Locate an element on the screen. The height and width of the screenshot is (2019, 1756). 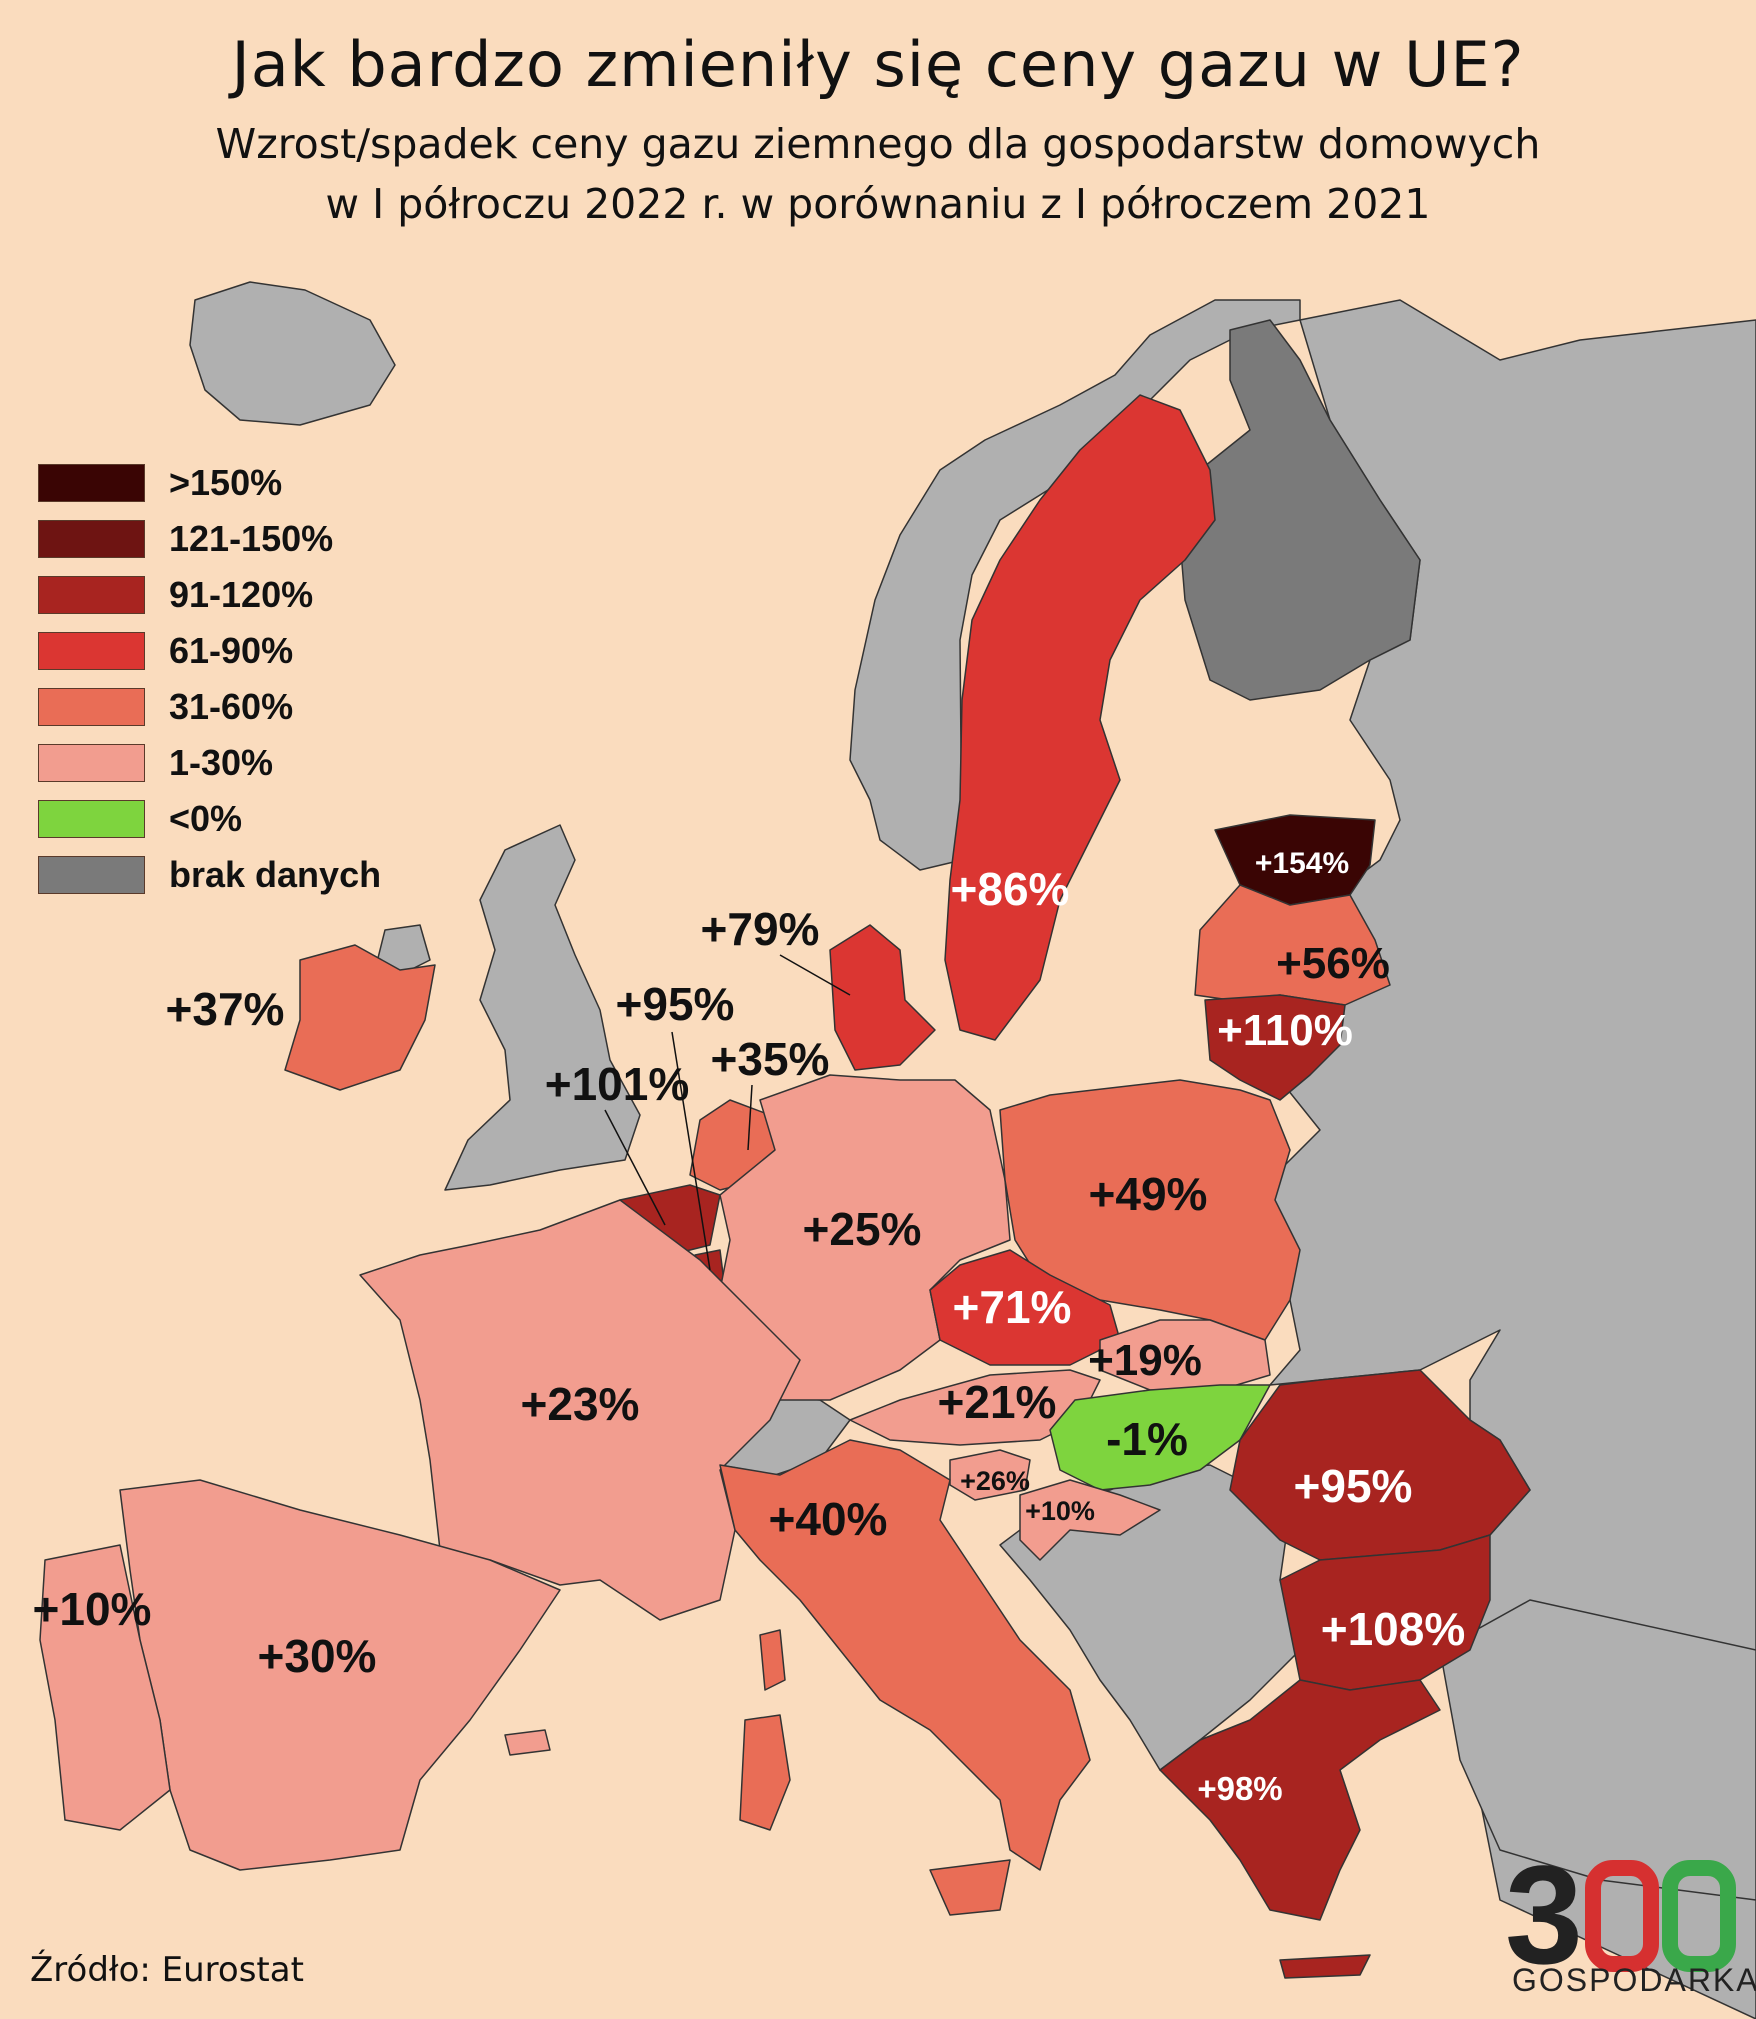
czechia is located at coordinates (1025, 1307).